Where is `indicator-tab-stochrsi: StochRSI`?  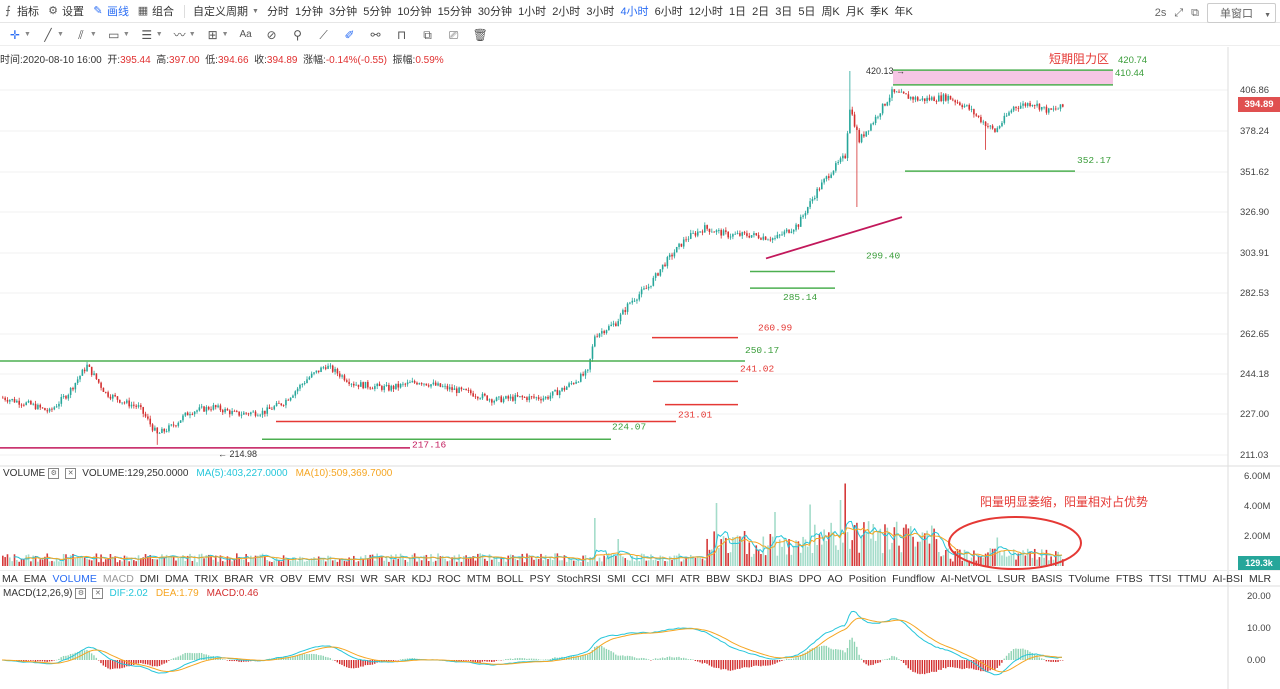 indicator-tab-stochrsi: StochRSI is located at coordinates (578, 578).